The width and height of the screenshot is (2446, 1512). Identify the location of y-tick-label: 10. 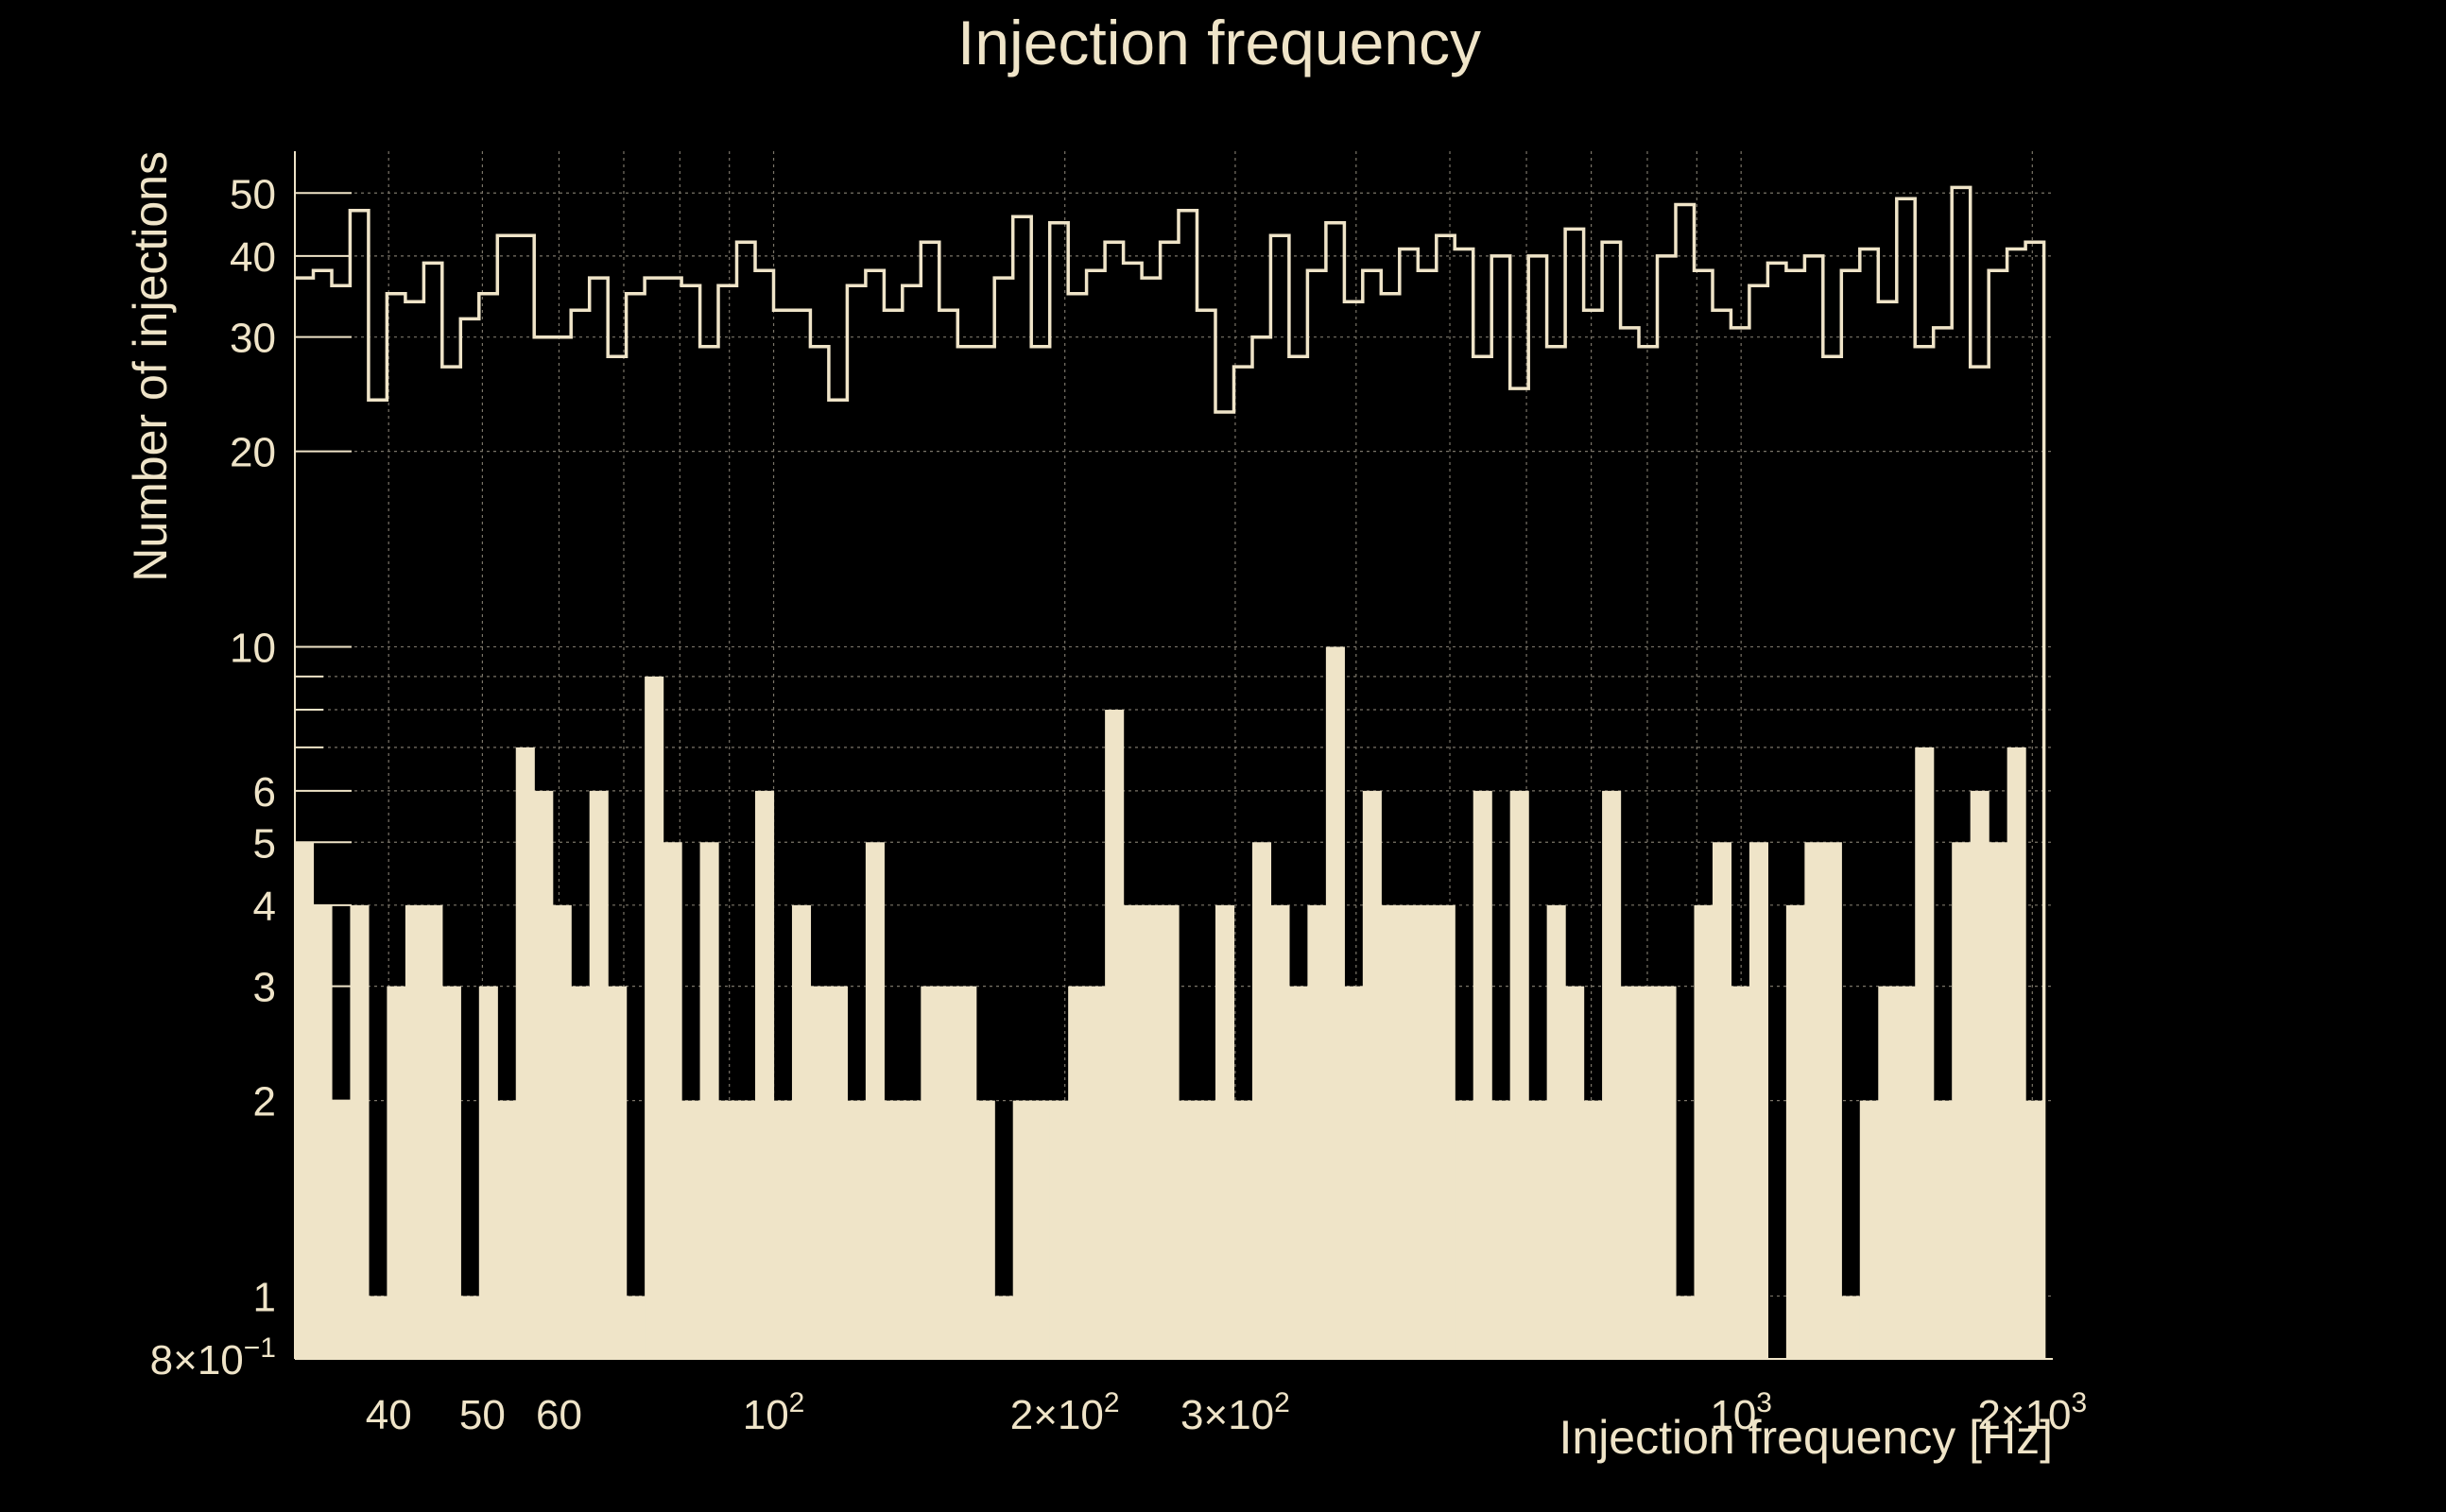
(253, 648).